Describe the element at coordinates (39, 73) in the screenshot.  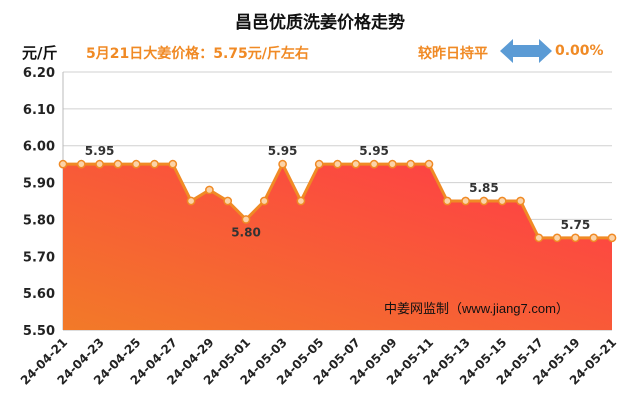
I see `y-tick-label: 6.20` at that location.